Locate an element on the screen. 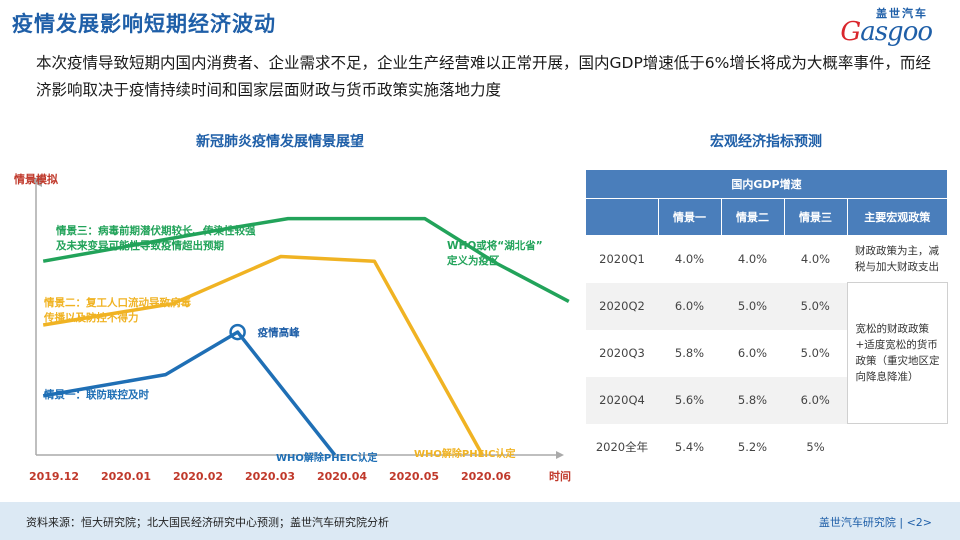 Image resolution: width=960 pixels, height=540 pixels. x-axis-label: 时间 is located at coordinates (560, 476).